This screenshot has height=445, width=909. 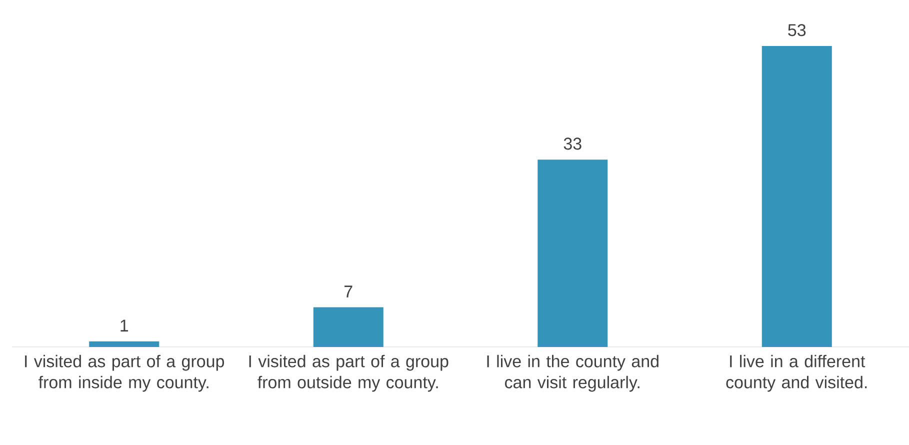 I want to click on data-label: 1, so click(x=124, y=326).